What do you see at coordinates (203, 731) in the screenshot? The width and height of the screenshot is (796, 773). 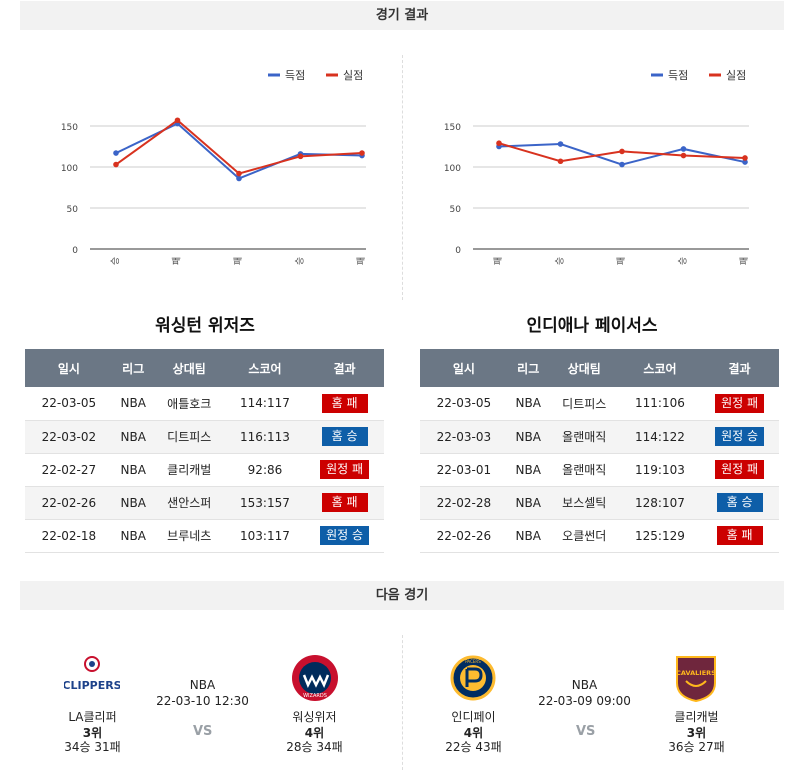 I see `next1-vs: VS` at bounding box center [203, 731].